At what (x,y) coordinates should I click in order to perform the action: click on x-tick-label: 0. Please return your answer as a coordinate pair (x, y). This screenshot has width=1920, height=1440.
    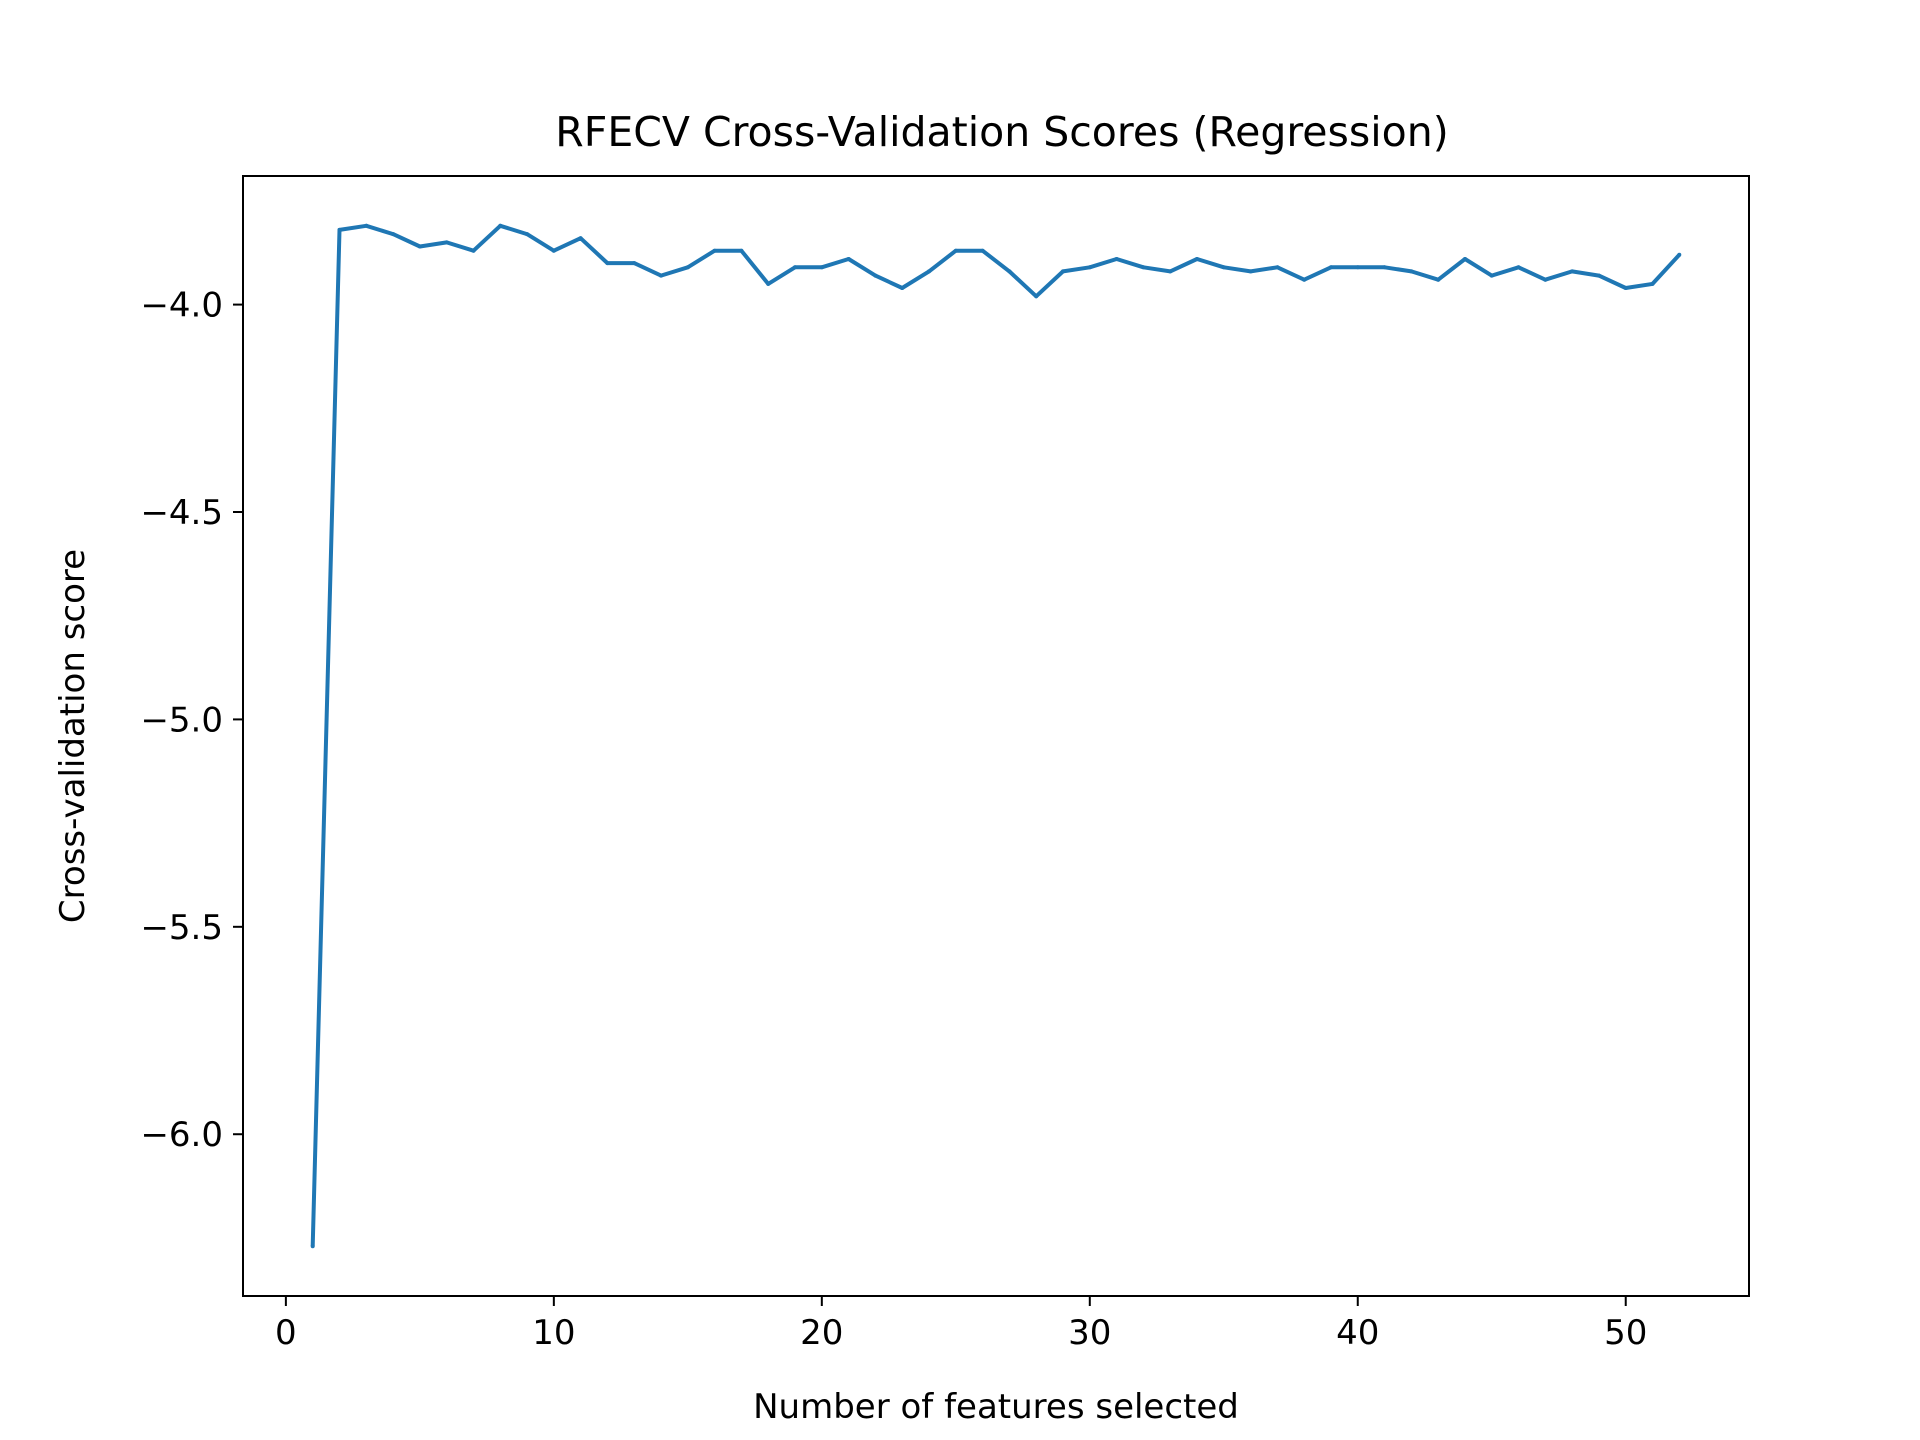
    Looking at the image, I should click on (286, 1333).